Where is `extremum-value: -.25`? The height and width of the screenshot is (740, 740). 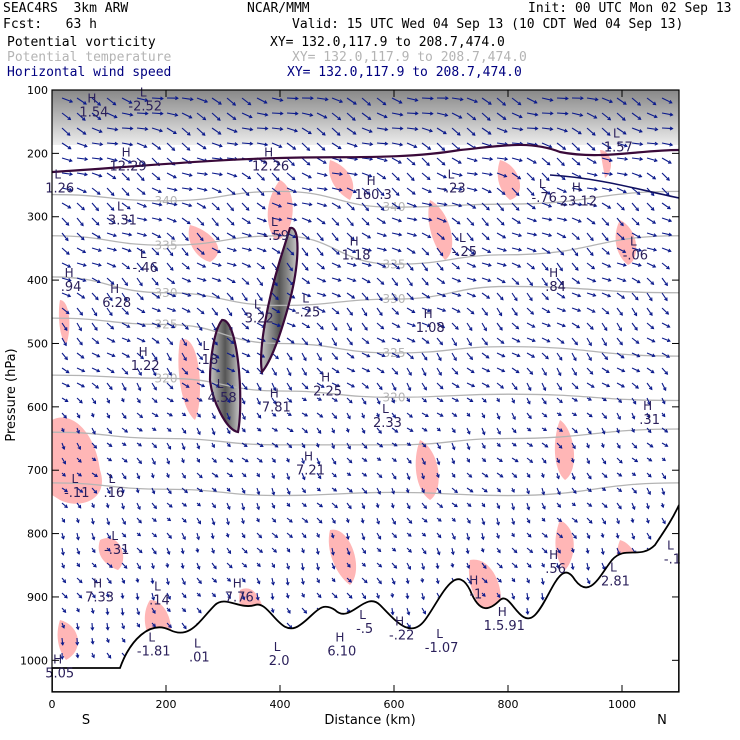
extremum-value: -.25 is located at coordinates (307, 312).